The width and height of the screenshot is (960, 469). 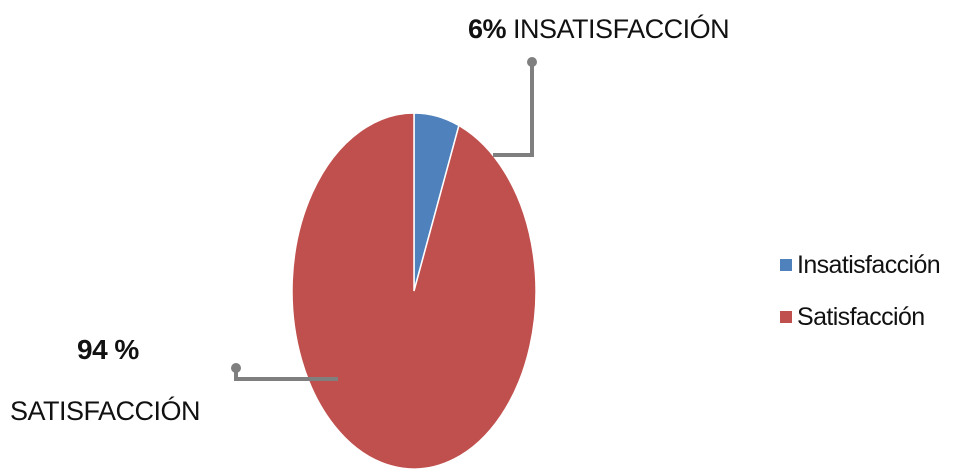 What do you see at coordinates (786, 317) in the screenshot?
I see `legend-swatch-satisfaccion` at bounding box center [786, 317].